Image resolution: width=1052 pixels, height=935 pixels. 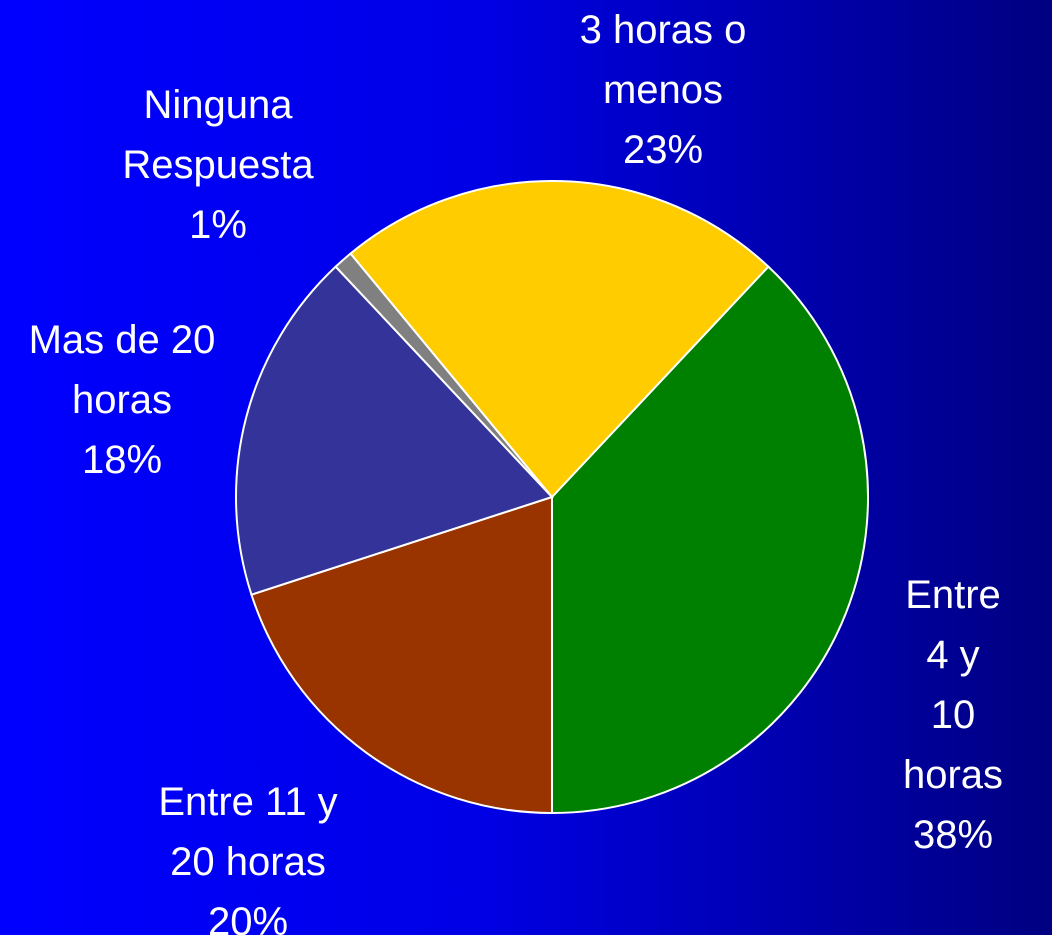 What do you see at coordinates (663, 150) in the screenshot?
I see `value-label: 23%` at bounding box center [663, 150].